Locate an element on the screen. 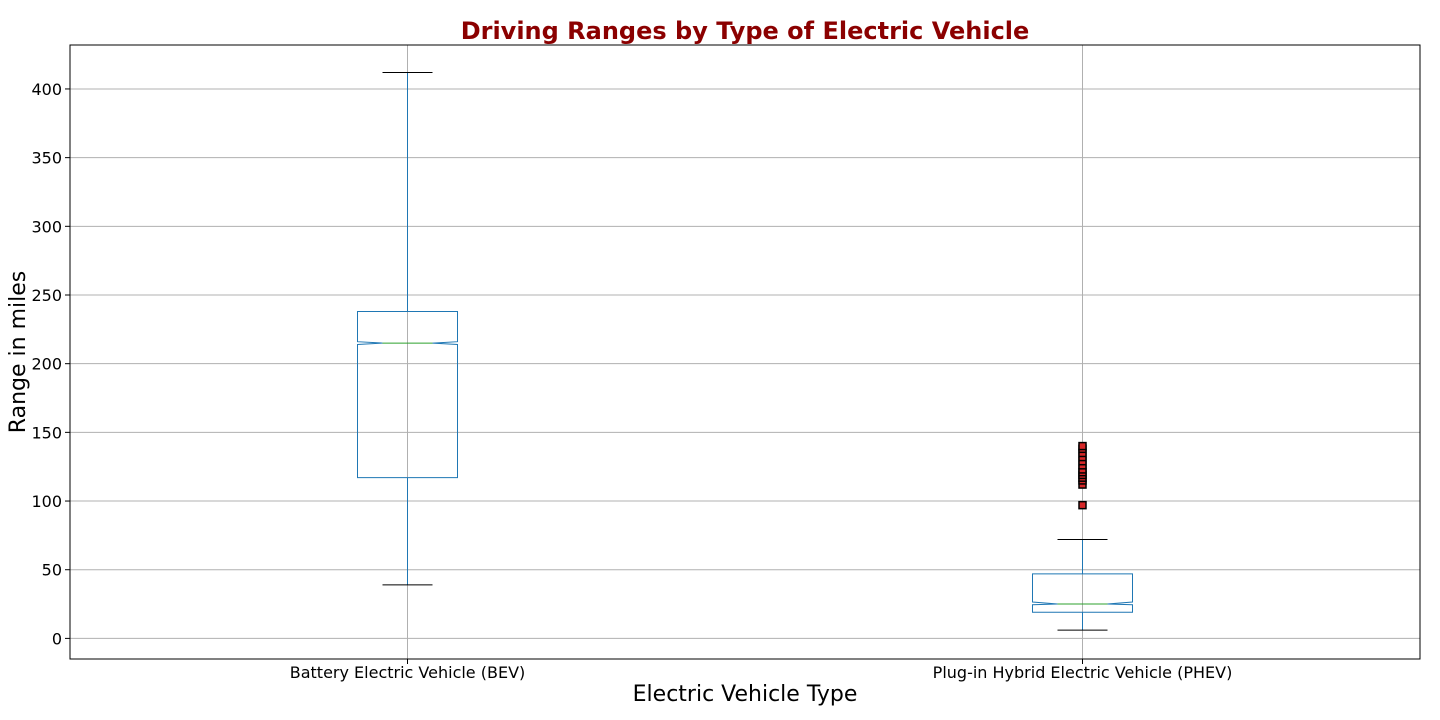 This screenshot has width=1440, height=720. y-tick-label: 350 is located at coordinates (46, 158).